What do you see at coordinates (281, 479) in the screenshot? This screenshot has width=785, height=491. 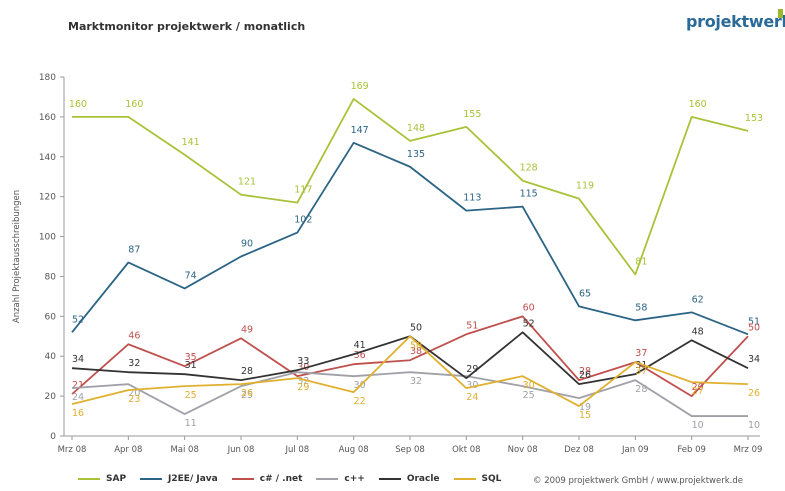 I see `legend-label: c# / .net` at bounding box center [281, 479].